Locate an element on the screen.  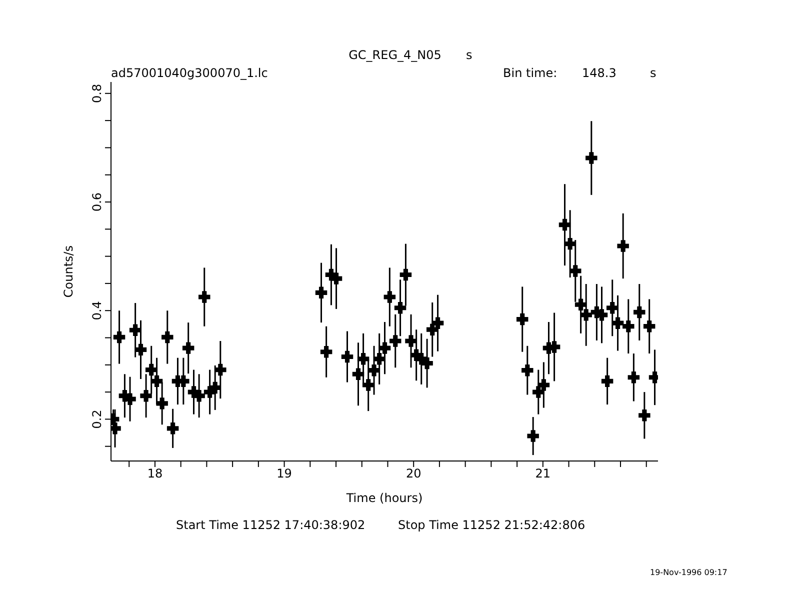
y-tick-label: 0.4 is located at coordinates (97, 310).